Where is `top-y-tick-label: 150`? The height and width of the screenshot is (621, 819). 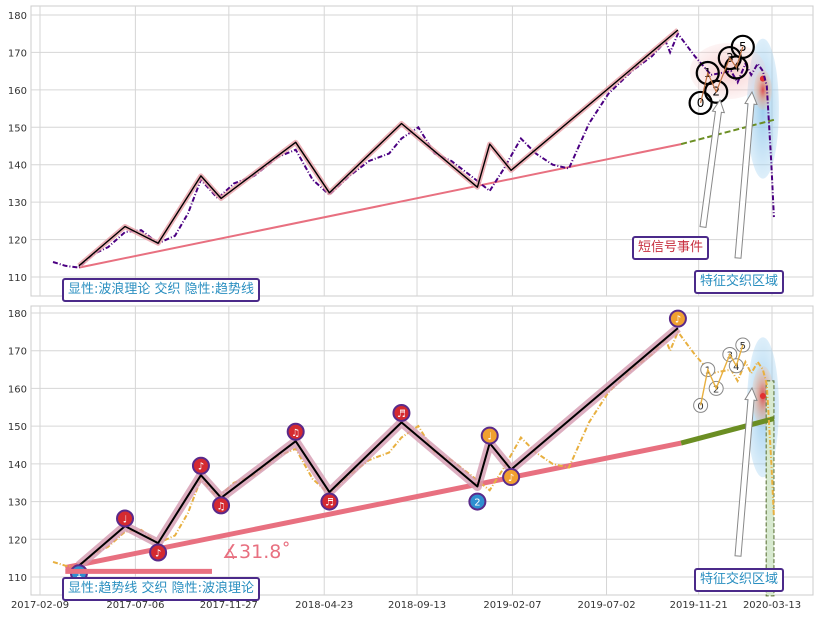
top-y-tick-label: 150 is located at coordinates (17, 128).